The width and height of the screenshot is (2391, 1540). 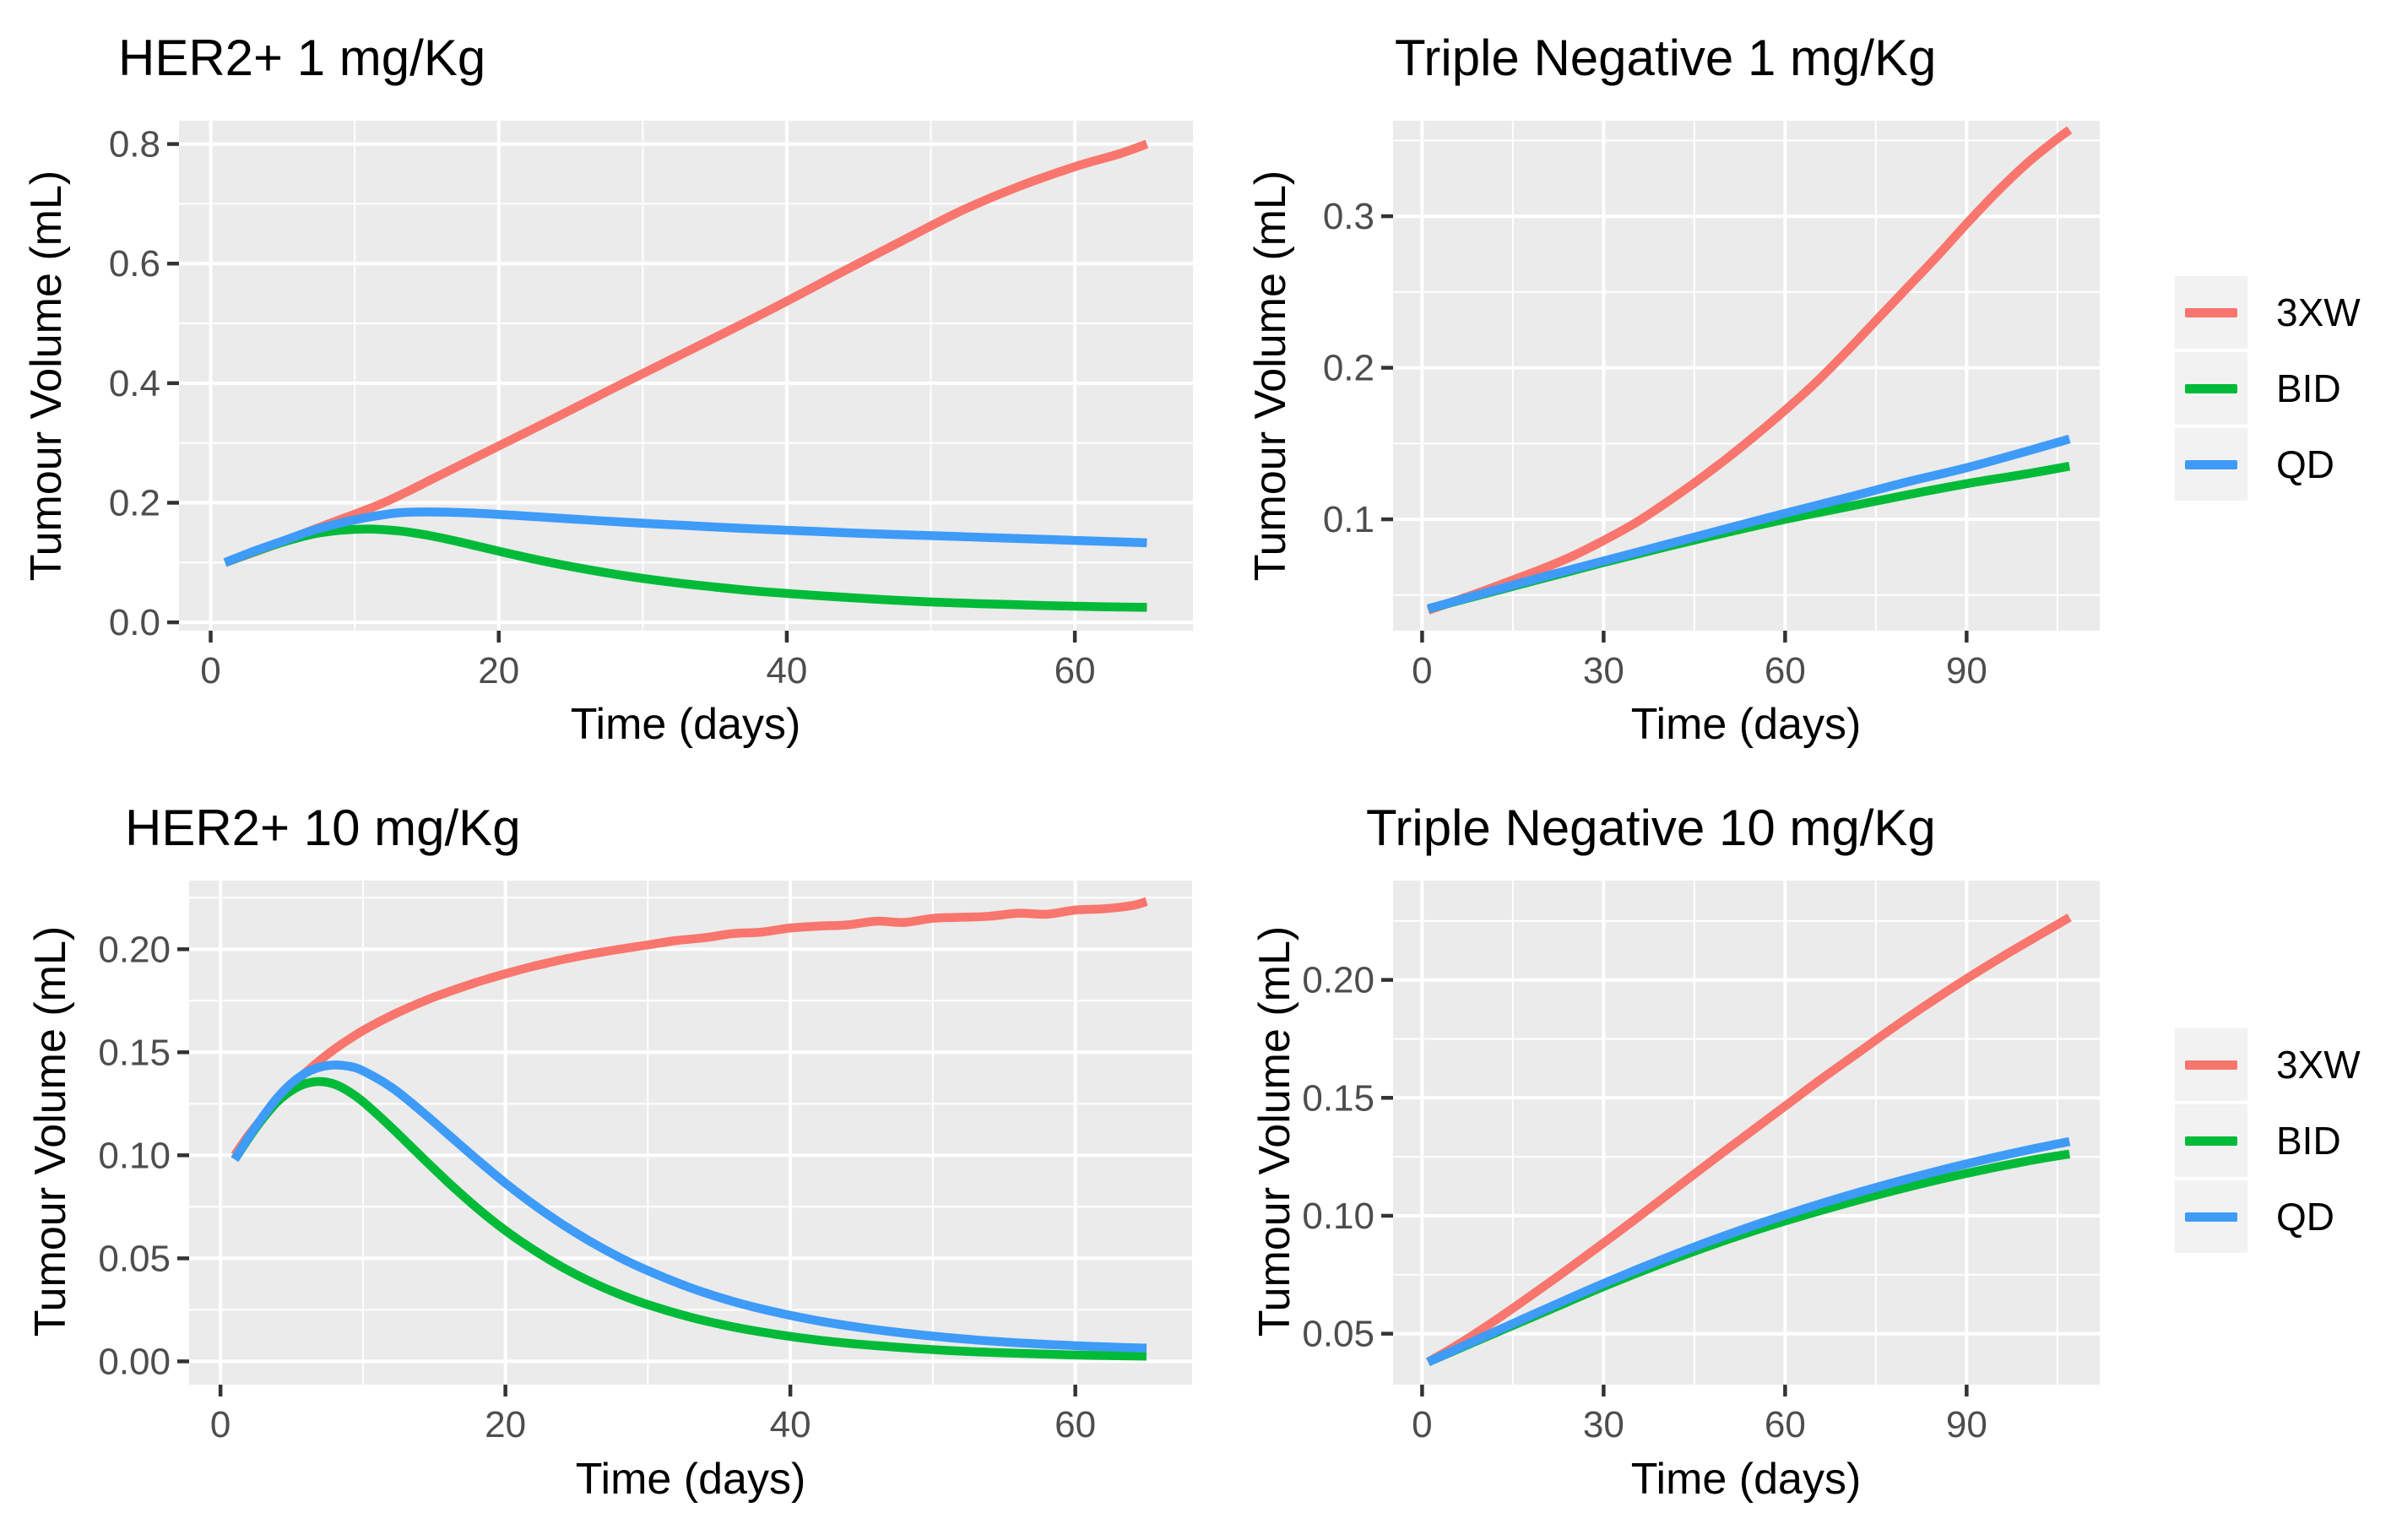 What do you see at coordinates (1270, 376) in the screenshot?
I see `y-axis-label-tn-1mgkg: Tumour Volume (mL)` at bounding box center [1270, 376].